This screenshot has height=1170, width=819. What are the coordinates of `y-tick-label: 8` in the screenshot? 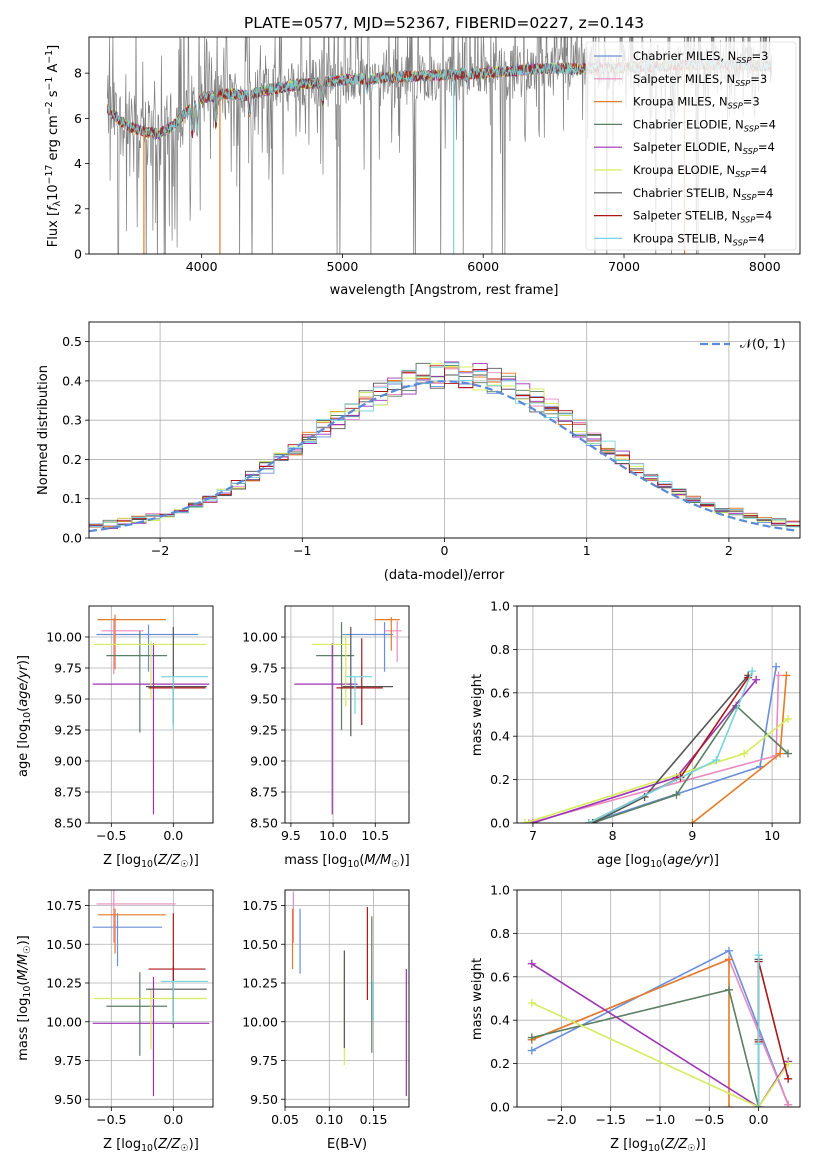 It's located at (78, 73).